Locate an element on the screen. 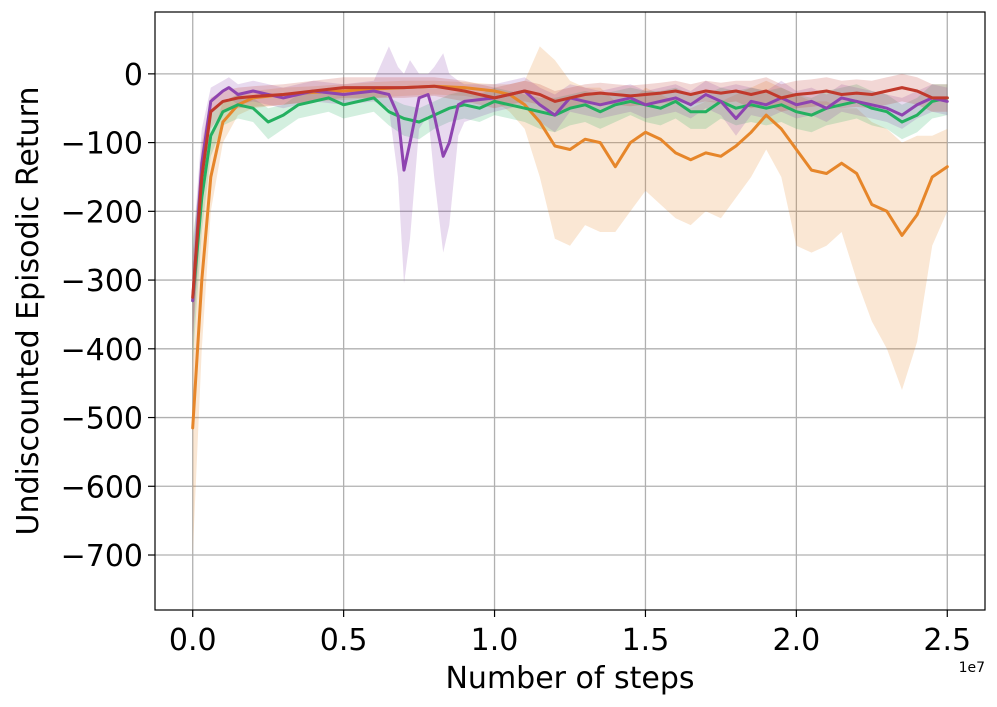 This screenshot has width=997, height=707. x-axis-label: Number of steps is located at coordinates (569, 678).